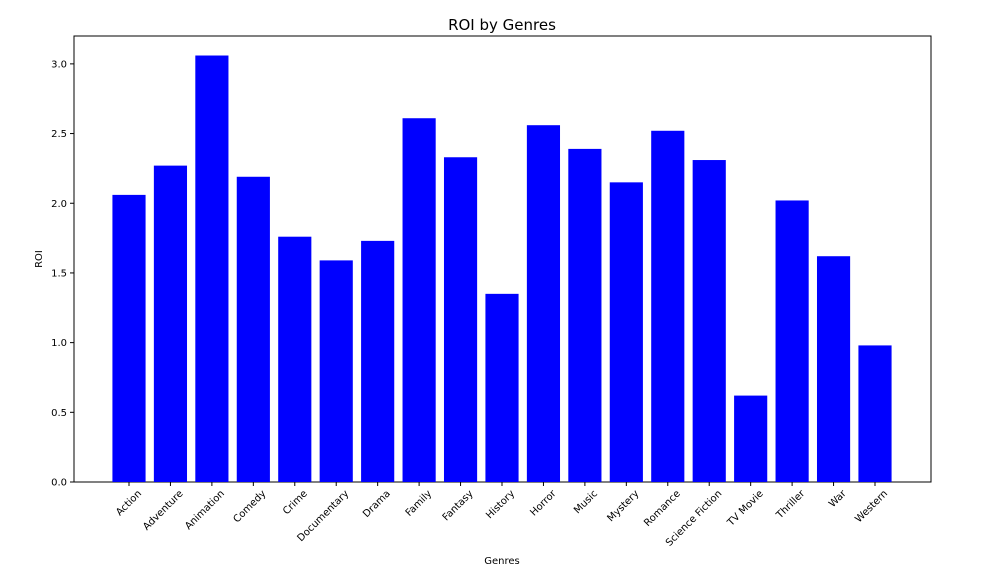 The height and width of the screenshot is (581, 996). Describe the element at coordinates (253, 329) in the screenshot. I see `bar-comedy` at that location.